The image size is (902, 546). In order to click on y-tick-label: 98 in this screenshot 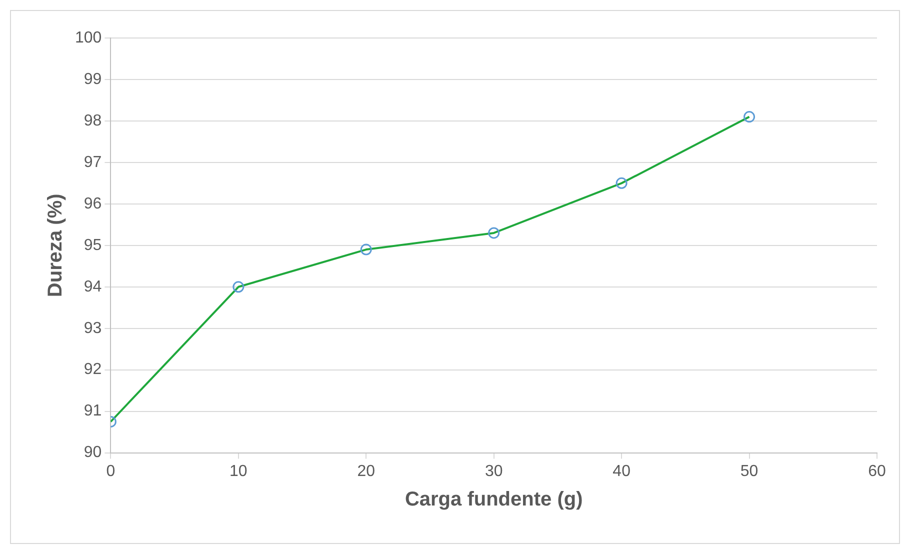, I will do `click(93, 121)`.